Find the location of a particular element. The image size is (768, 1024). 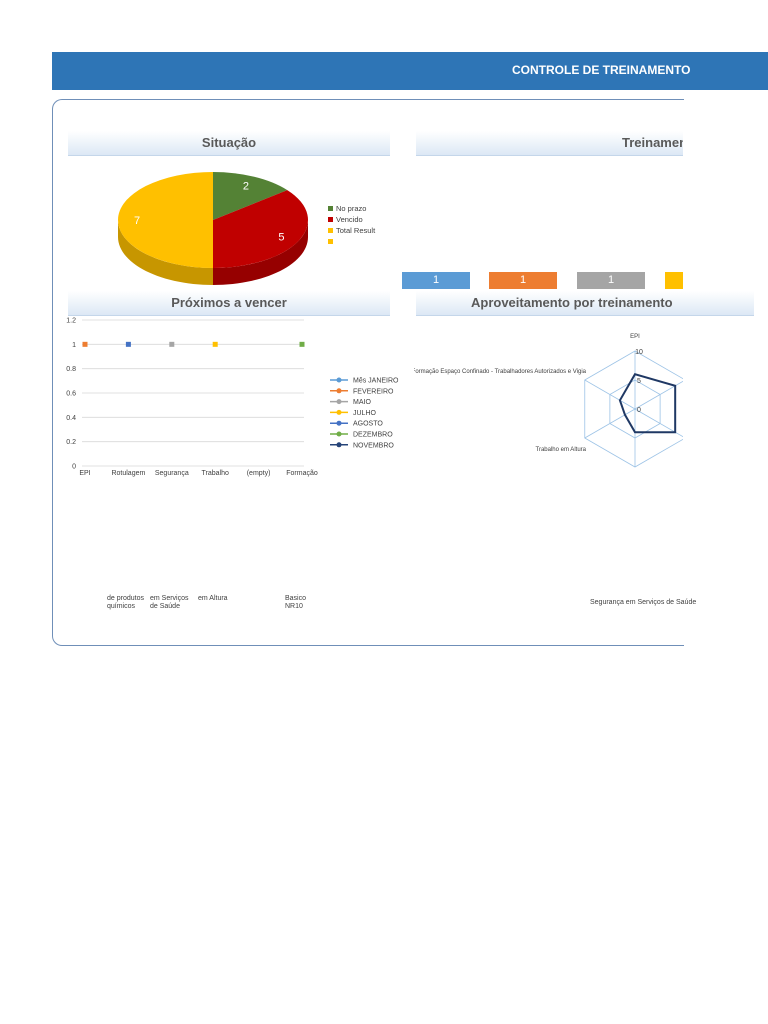

radar-grid is located at coordinates (633, 409).